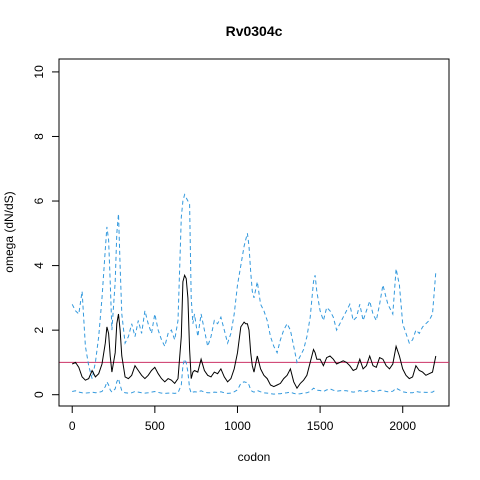 The image size is (480, 480). I want to click on chart-title: Rv0304c, so click(254, 31).